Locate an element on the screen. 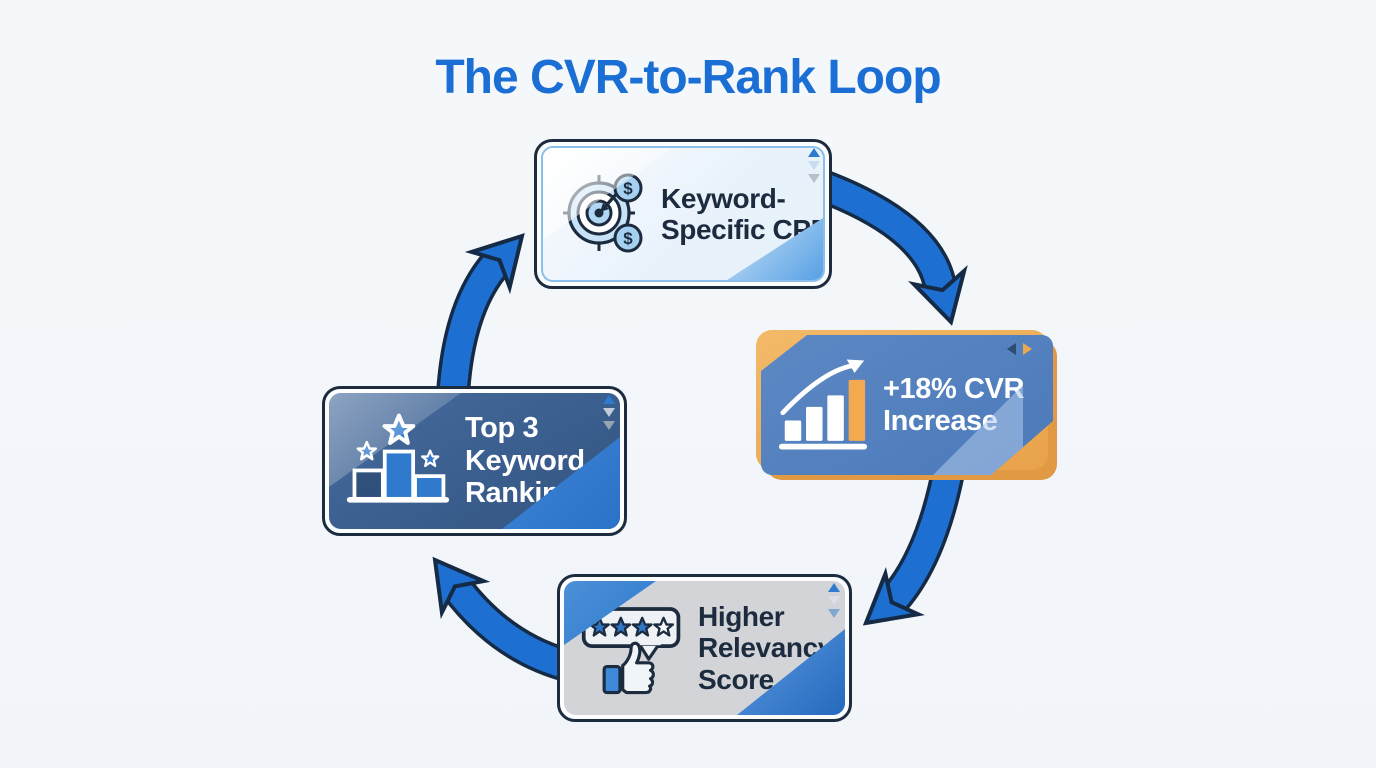 The height and width of the screenshot is (768, 1376). node-card: +18% CVR Increase is located at coordinates (907, 405).